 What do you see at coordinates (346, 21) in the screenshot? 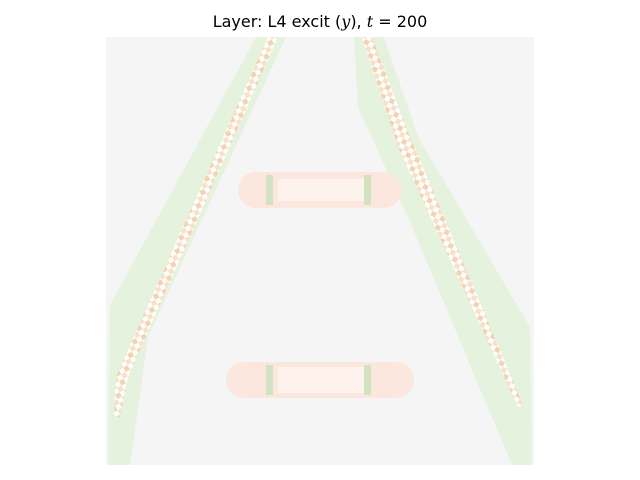
I see `title-variable: y` at bounding box center [346, 21].